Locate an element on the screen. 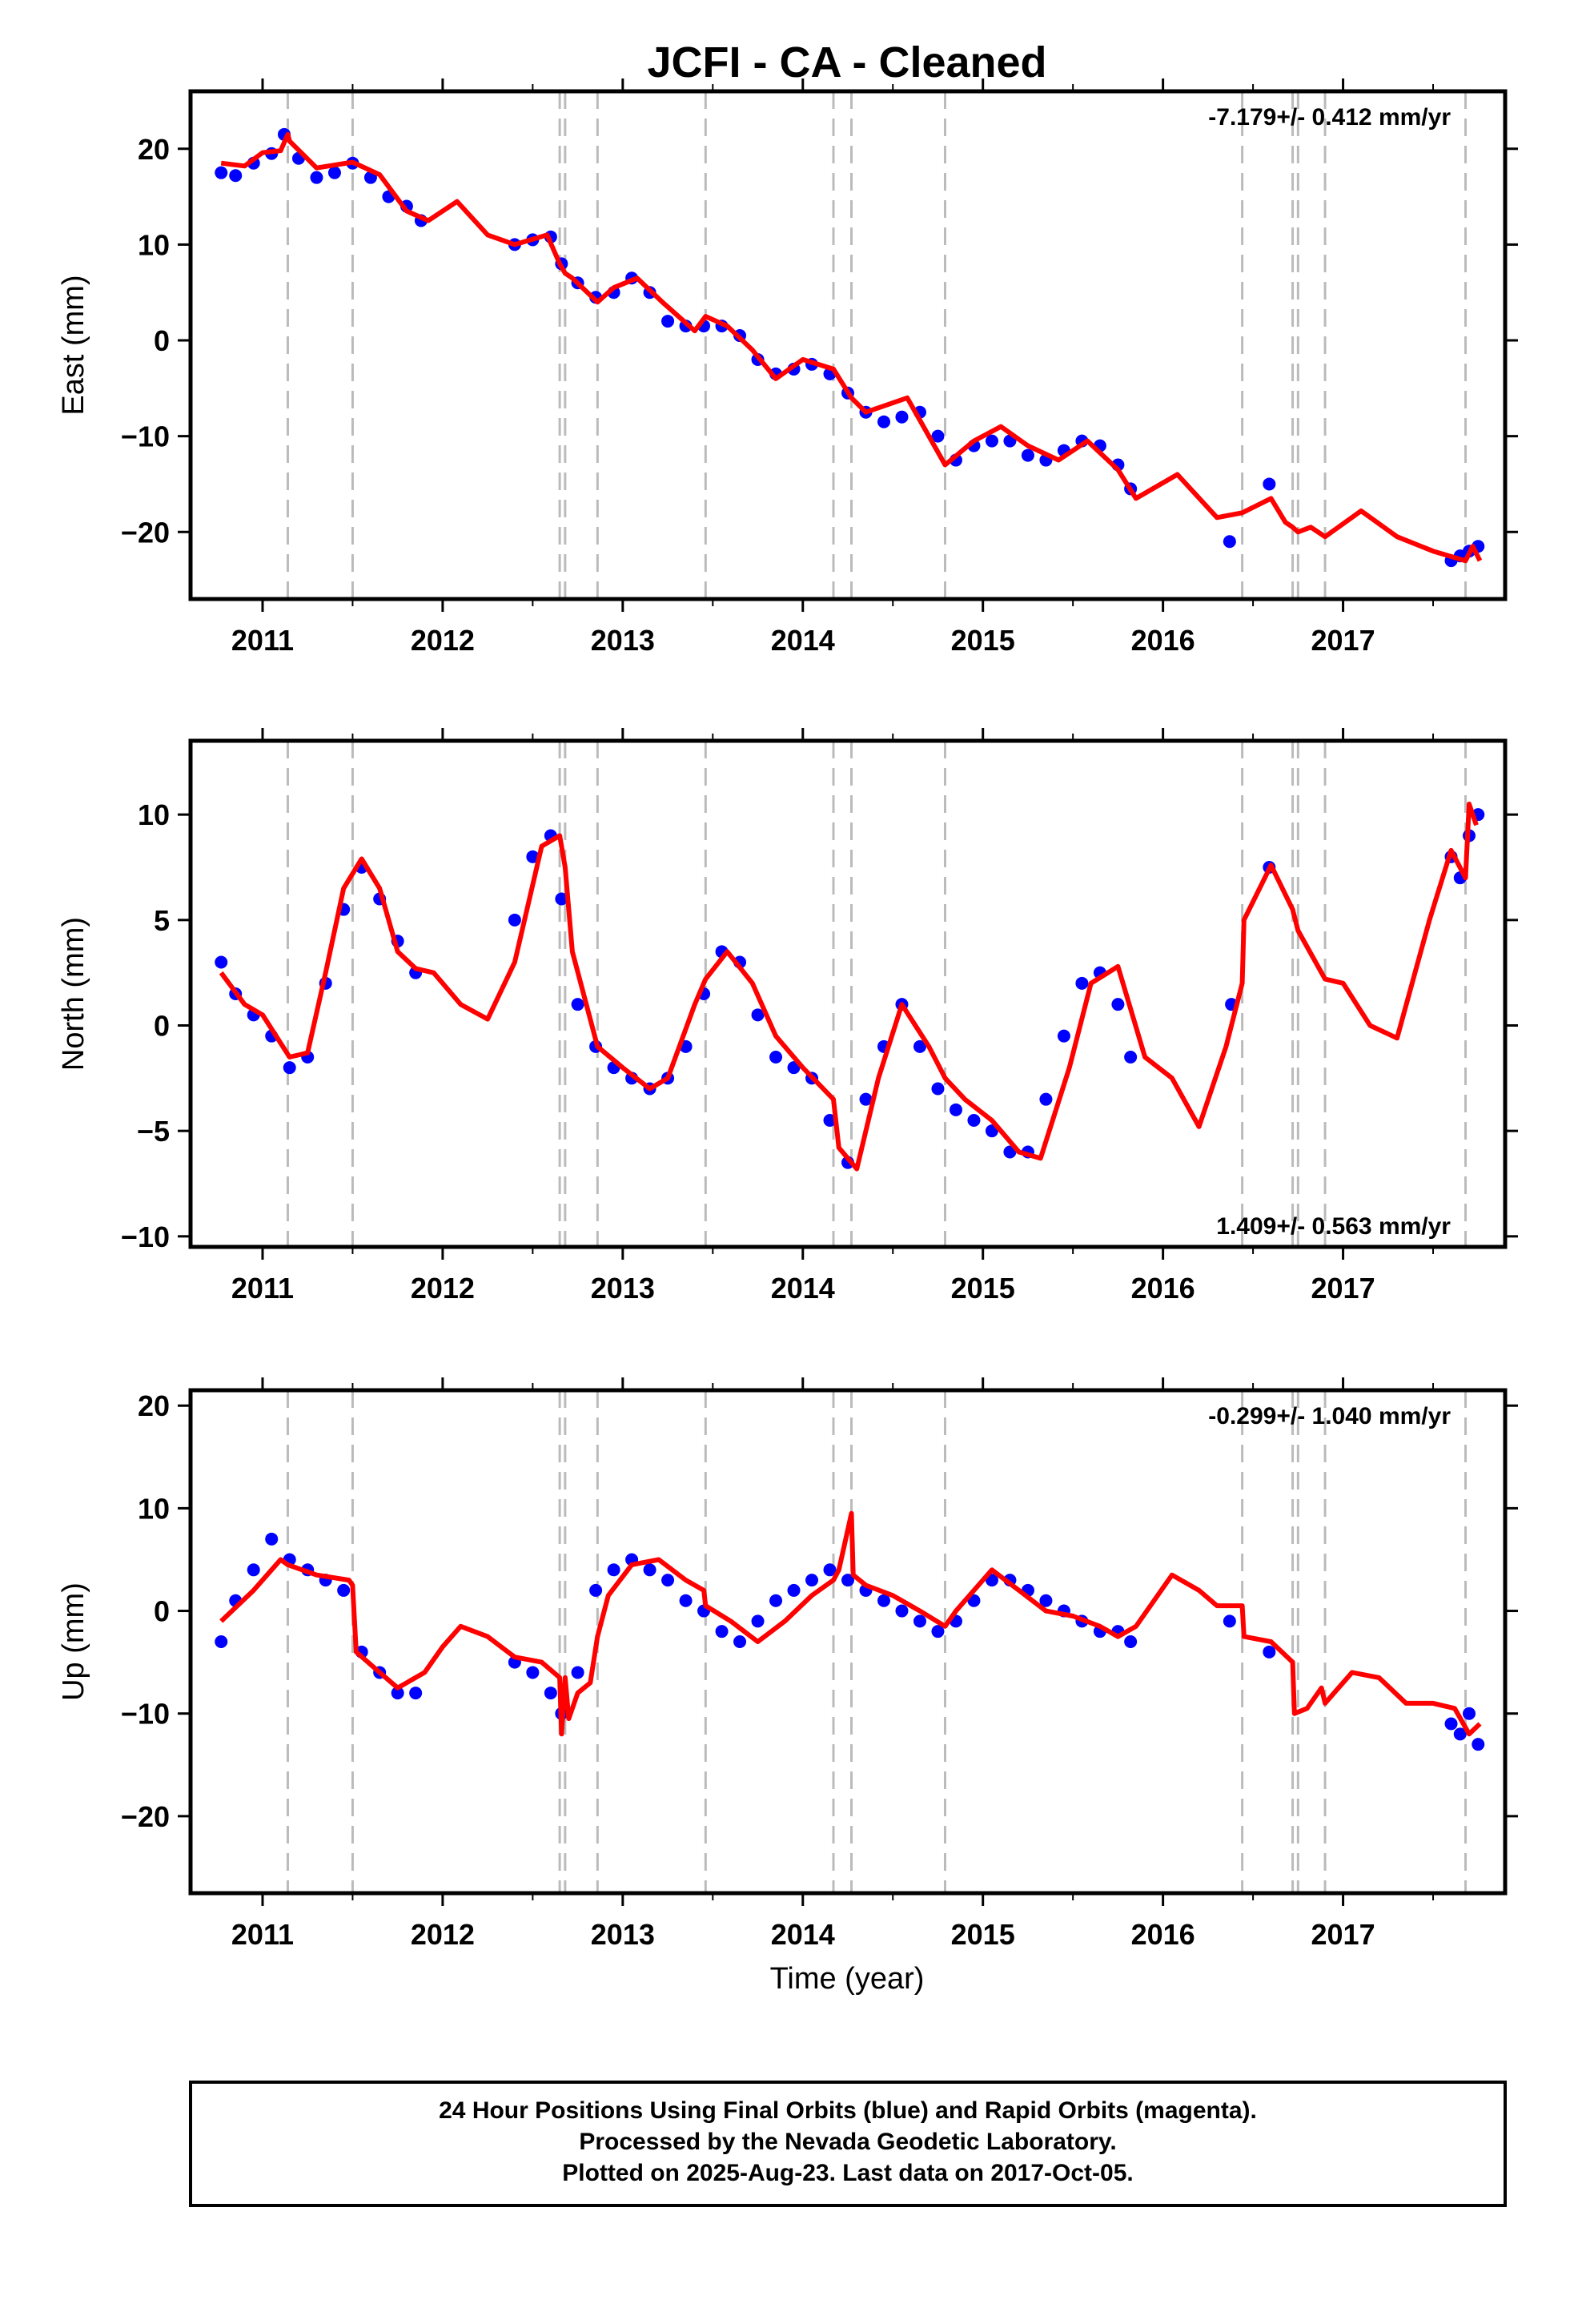  east-model-line is located at coordinates (851, 347).